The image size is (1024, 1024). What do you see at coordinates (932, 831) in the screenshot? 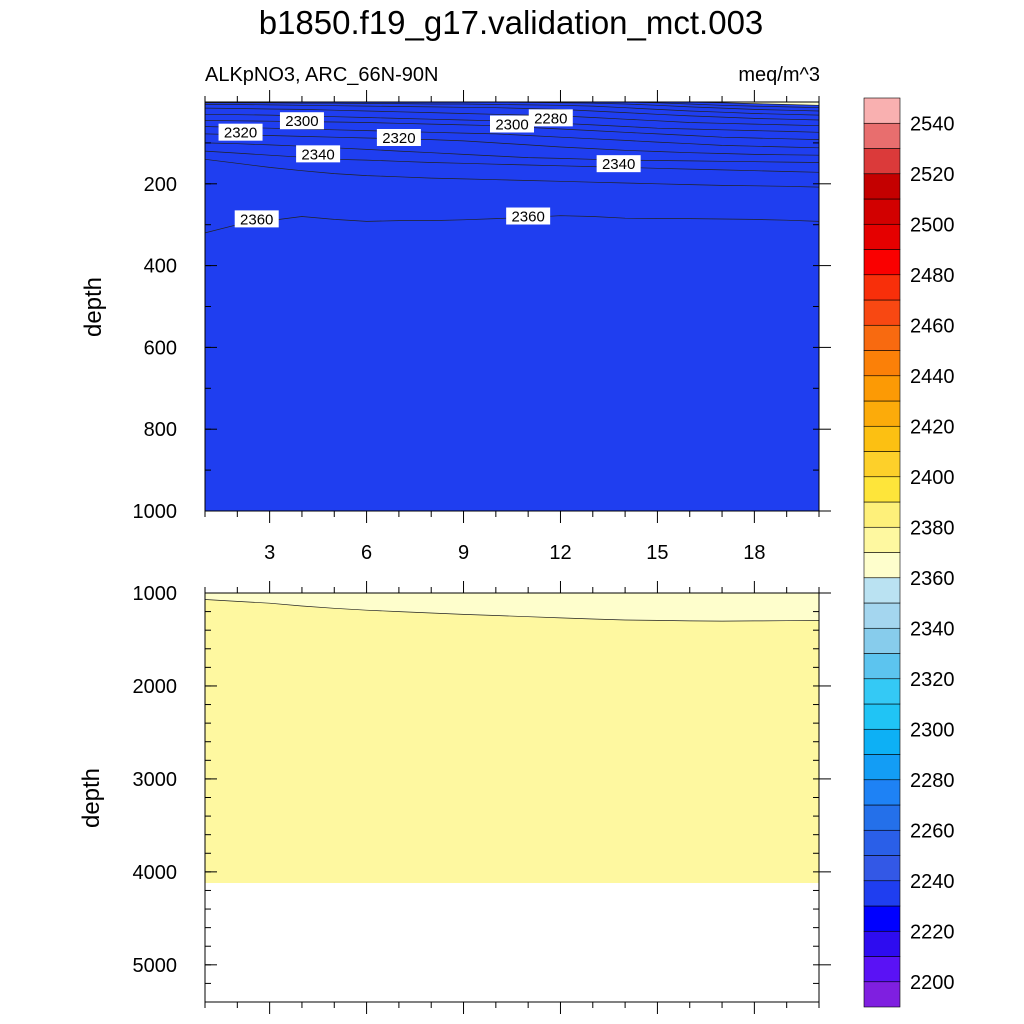
I see `colorbar-tick-label: 2260` at bounding box center [932, 831].